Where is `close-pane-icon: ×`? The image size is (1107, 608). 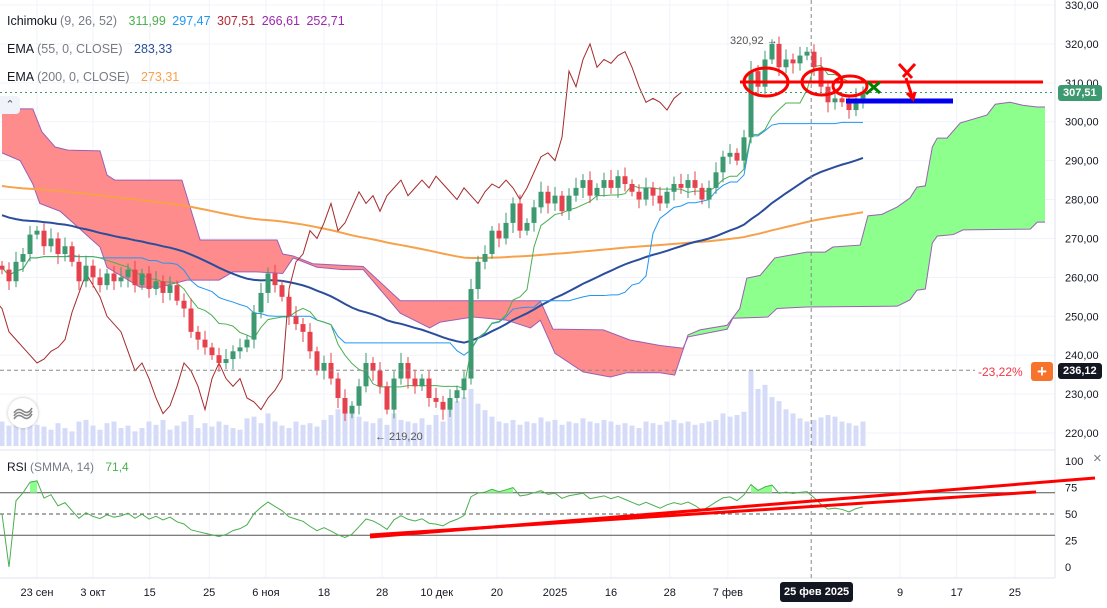 close-pane-icon: × is located at coordinates (1097, 458).